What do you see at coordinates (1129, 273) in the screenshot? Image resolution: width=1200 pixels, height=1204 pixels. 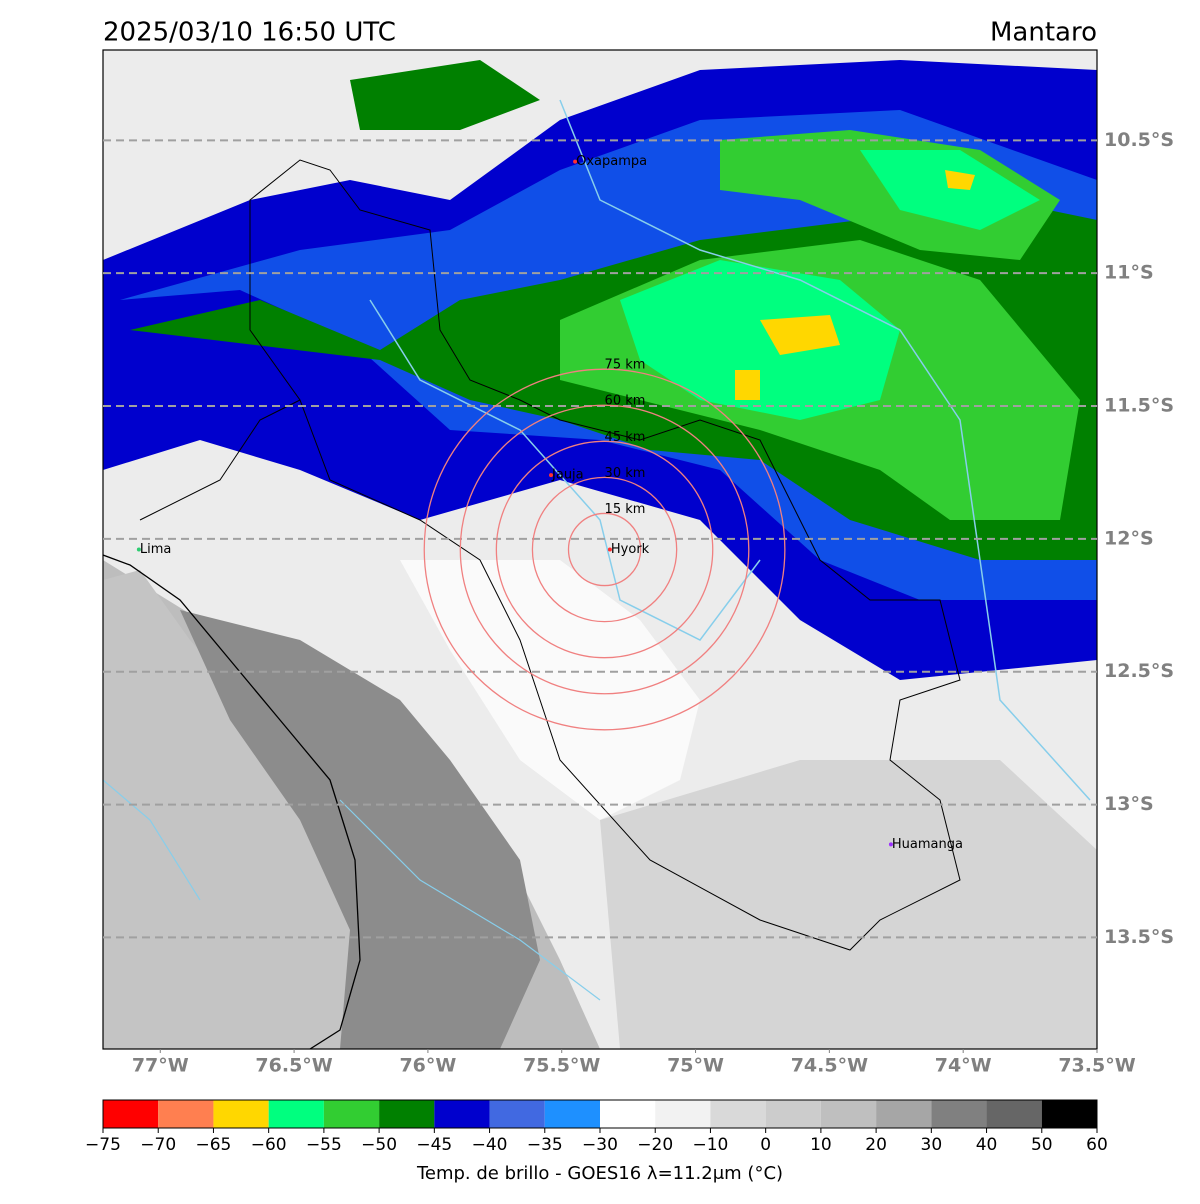 I see `y-tick-label: 11°S` at bounding box center [1129, 273].